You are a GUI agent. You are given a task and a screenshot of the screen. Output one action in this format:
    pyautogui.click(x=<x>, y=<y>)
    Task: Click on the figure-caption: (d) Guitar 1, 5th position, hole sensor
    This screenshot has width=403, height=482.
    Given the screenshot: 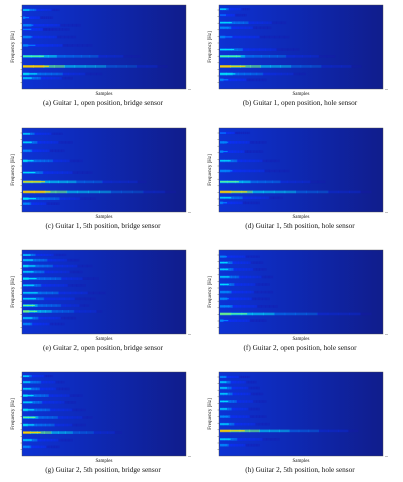 What is the action you would take?
    pyautogui.click(x=300, y=225)
    